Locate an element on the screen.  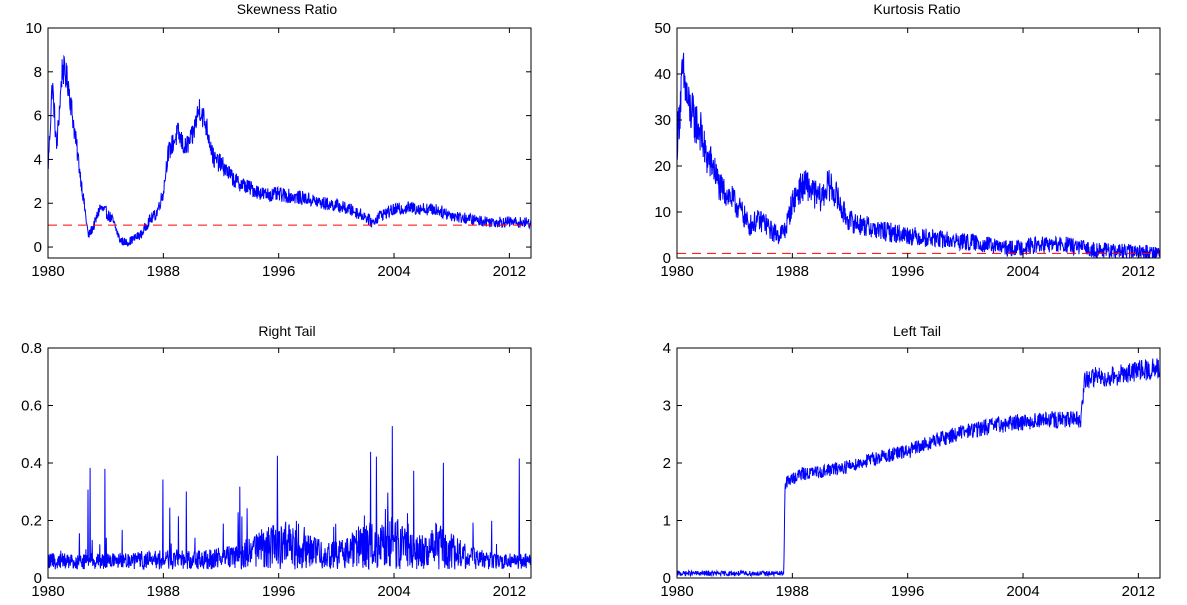
y-tick-label: 30 is located at coordinates (662, 120).